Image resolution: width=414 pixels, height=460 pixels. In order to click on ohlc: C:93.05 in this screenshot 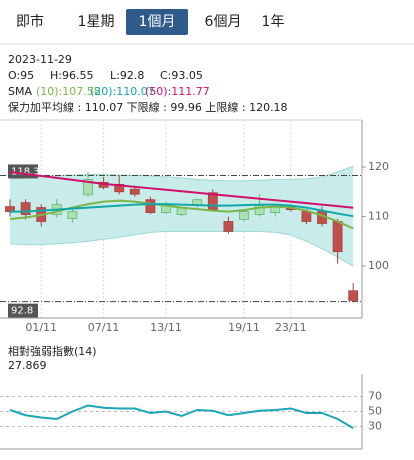, I will do `click(181, 75)`.